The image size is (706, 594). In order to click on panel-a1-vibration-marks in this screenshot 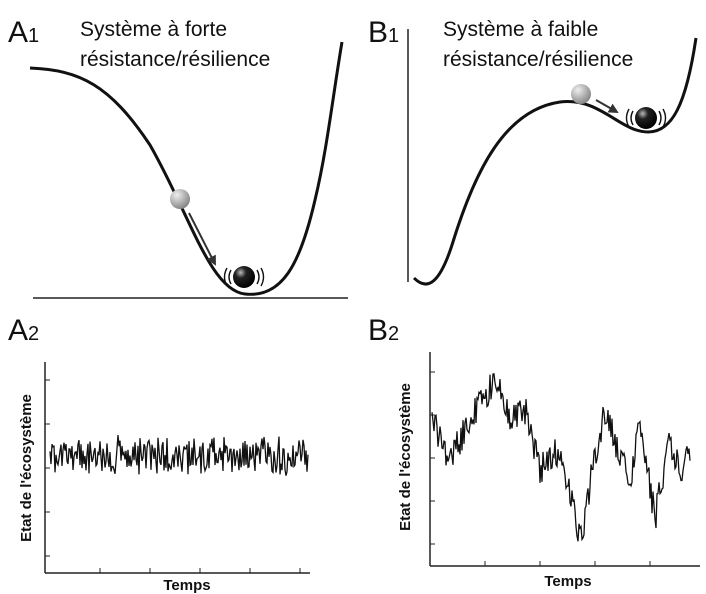, I will do `click(244, 277)`.